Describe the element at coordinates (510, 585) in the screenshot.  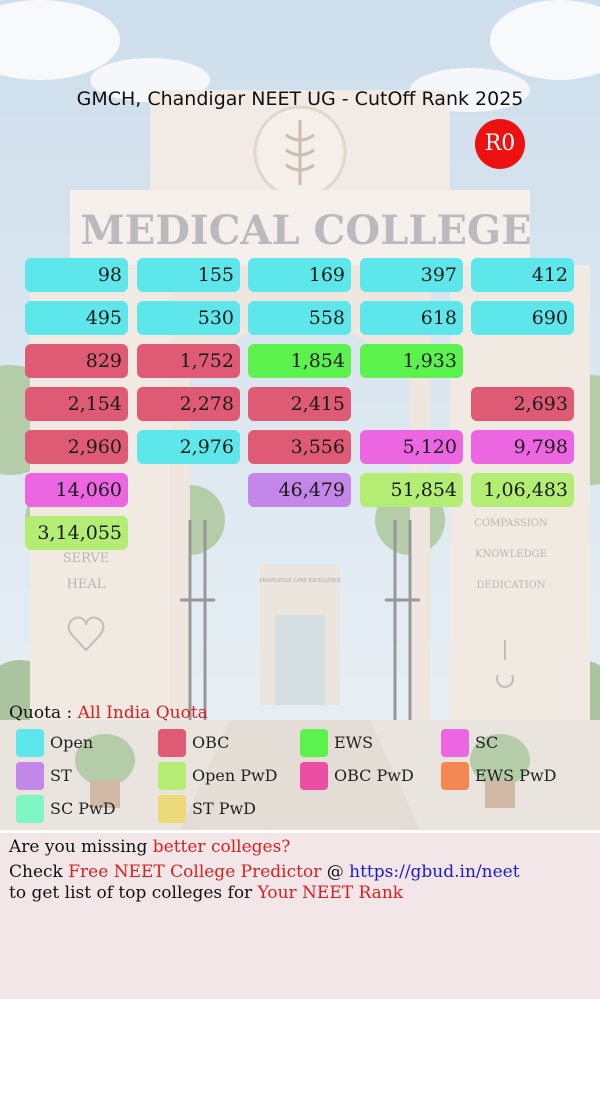
I see `right-pillar-text-3: DEDICATION` at that location.